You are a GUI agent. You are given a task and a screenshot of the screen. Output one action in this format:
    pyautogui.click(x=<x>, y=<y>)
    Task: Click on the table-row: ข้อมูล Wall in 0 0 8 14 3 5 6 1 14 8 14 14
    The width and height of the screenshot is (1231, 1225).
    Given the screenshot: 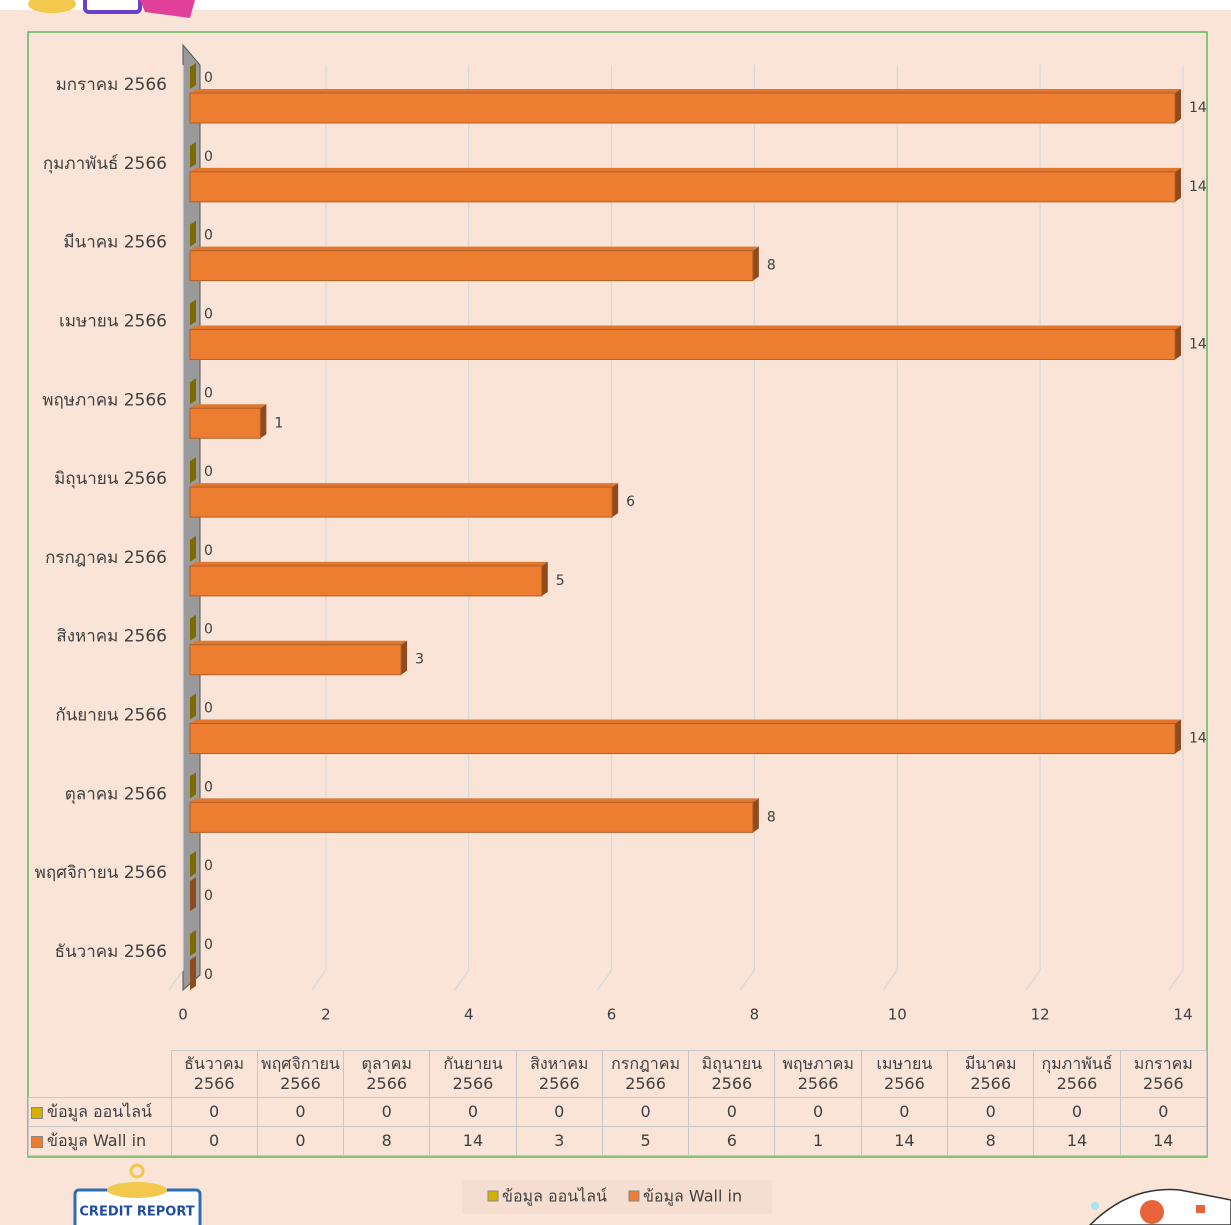 What is the action you would take?
    pyautogui.click(x=618, y=1141)
    